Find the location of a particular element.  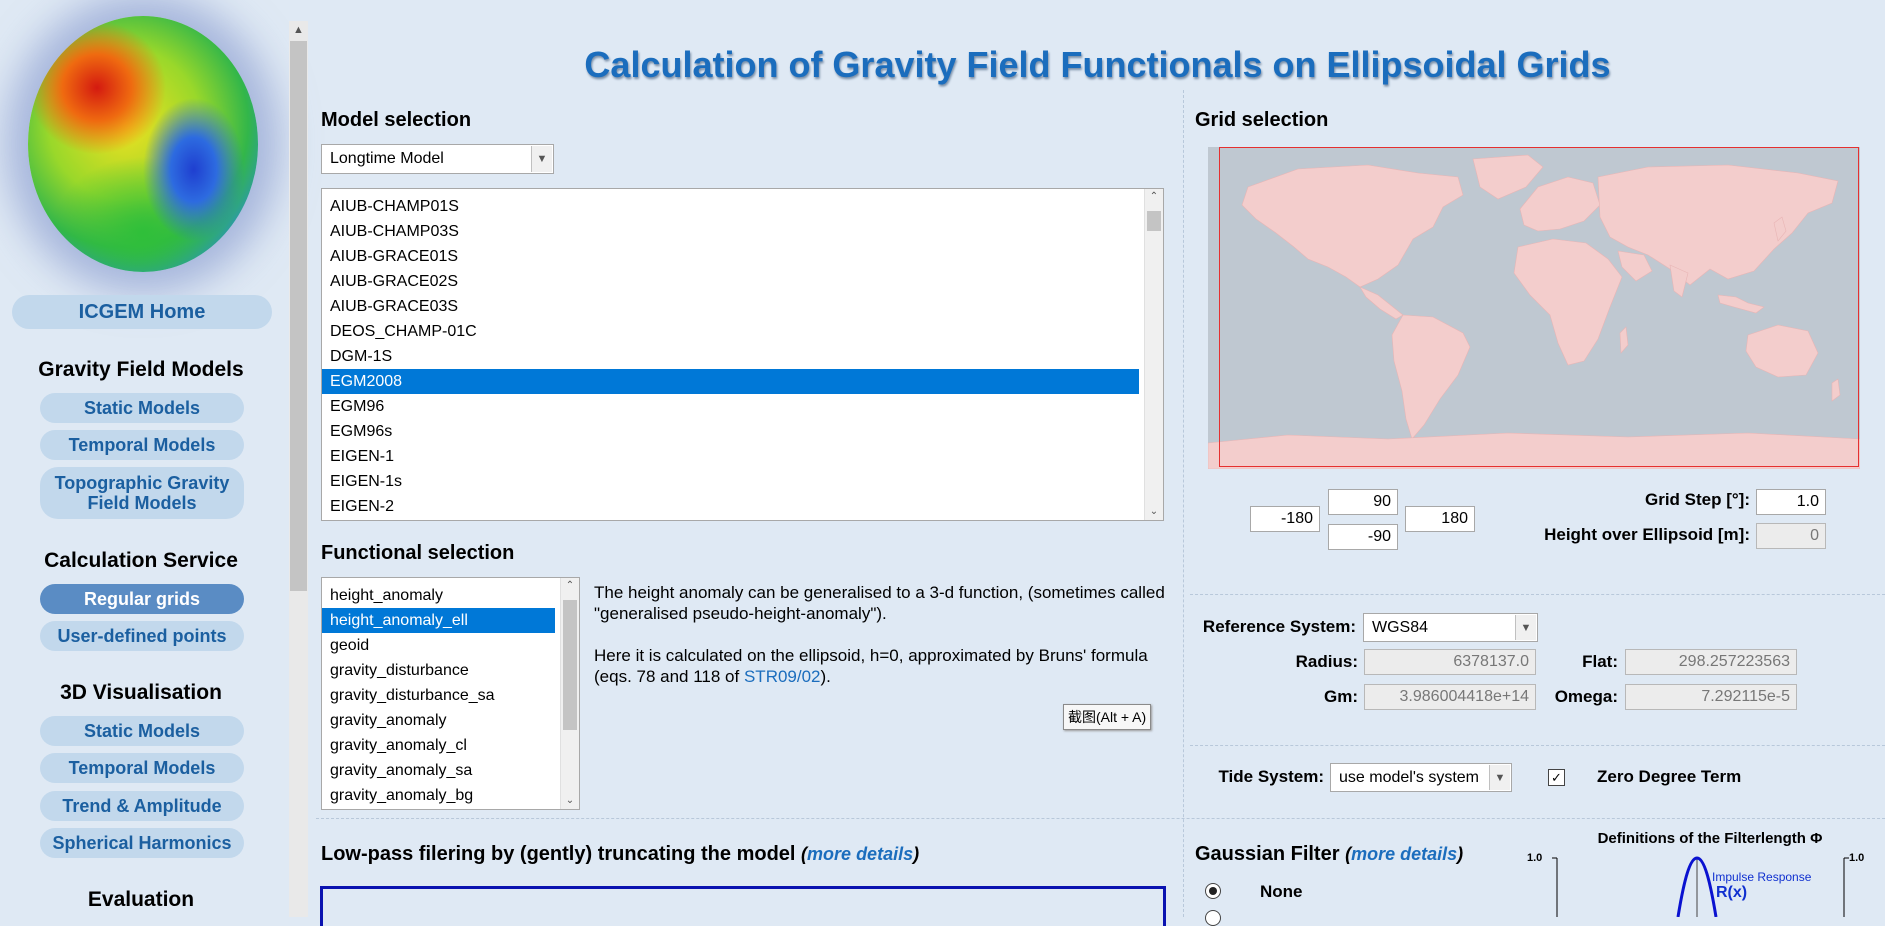

axis-right-label: 1.0 is located at coordinates (1857, 858).